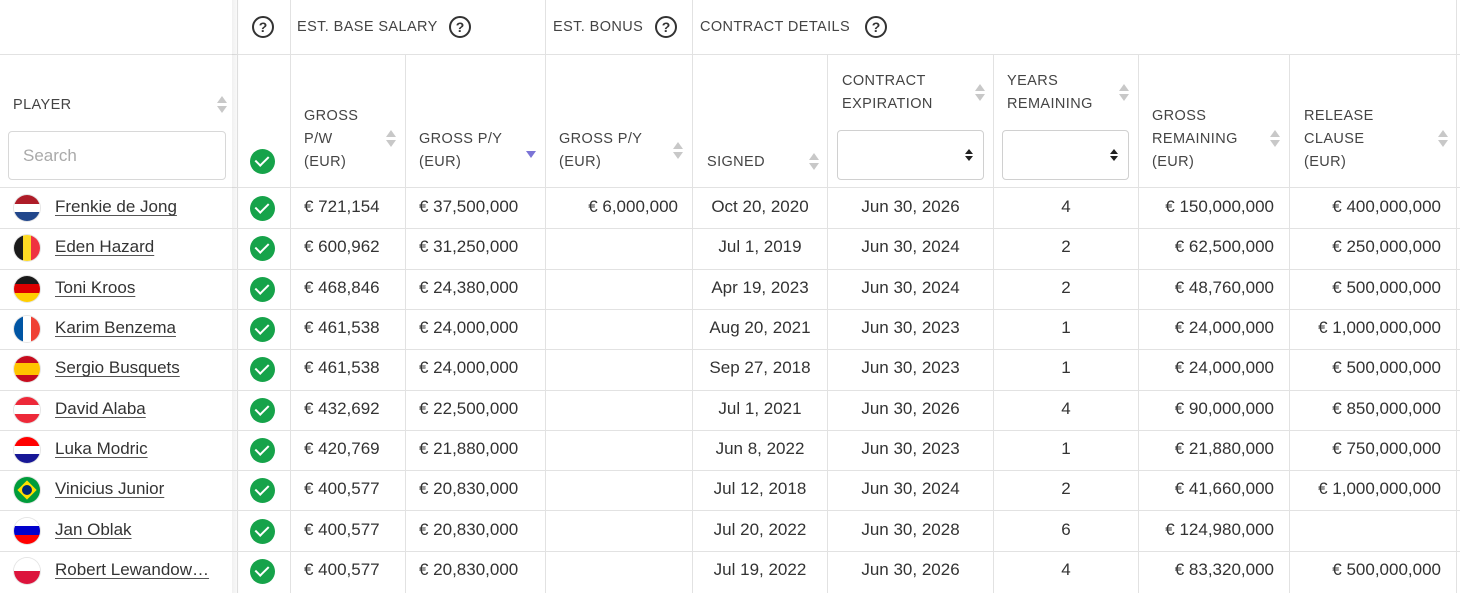 The width and height of the screenshot is (1460, 593). What do you see at coordinates (318, 139) in the screenshot?
I see `header-line: P/W` at bounding box center [318, 139].